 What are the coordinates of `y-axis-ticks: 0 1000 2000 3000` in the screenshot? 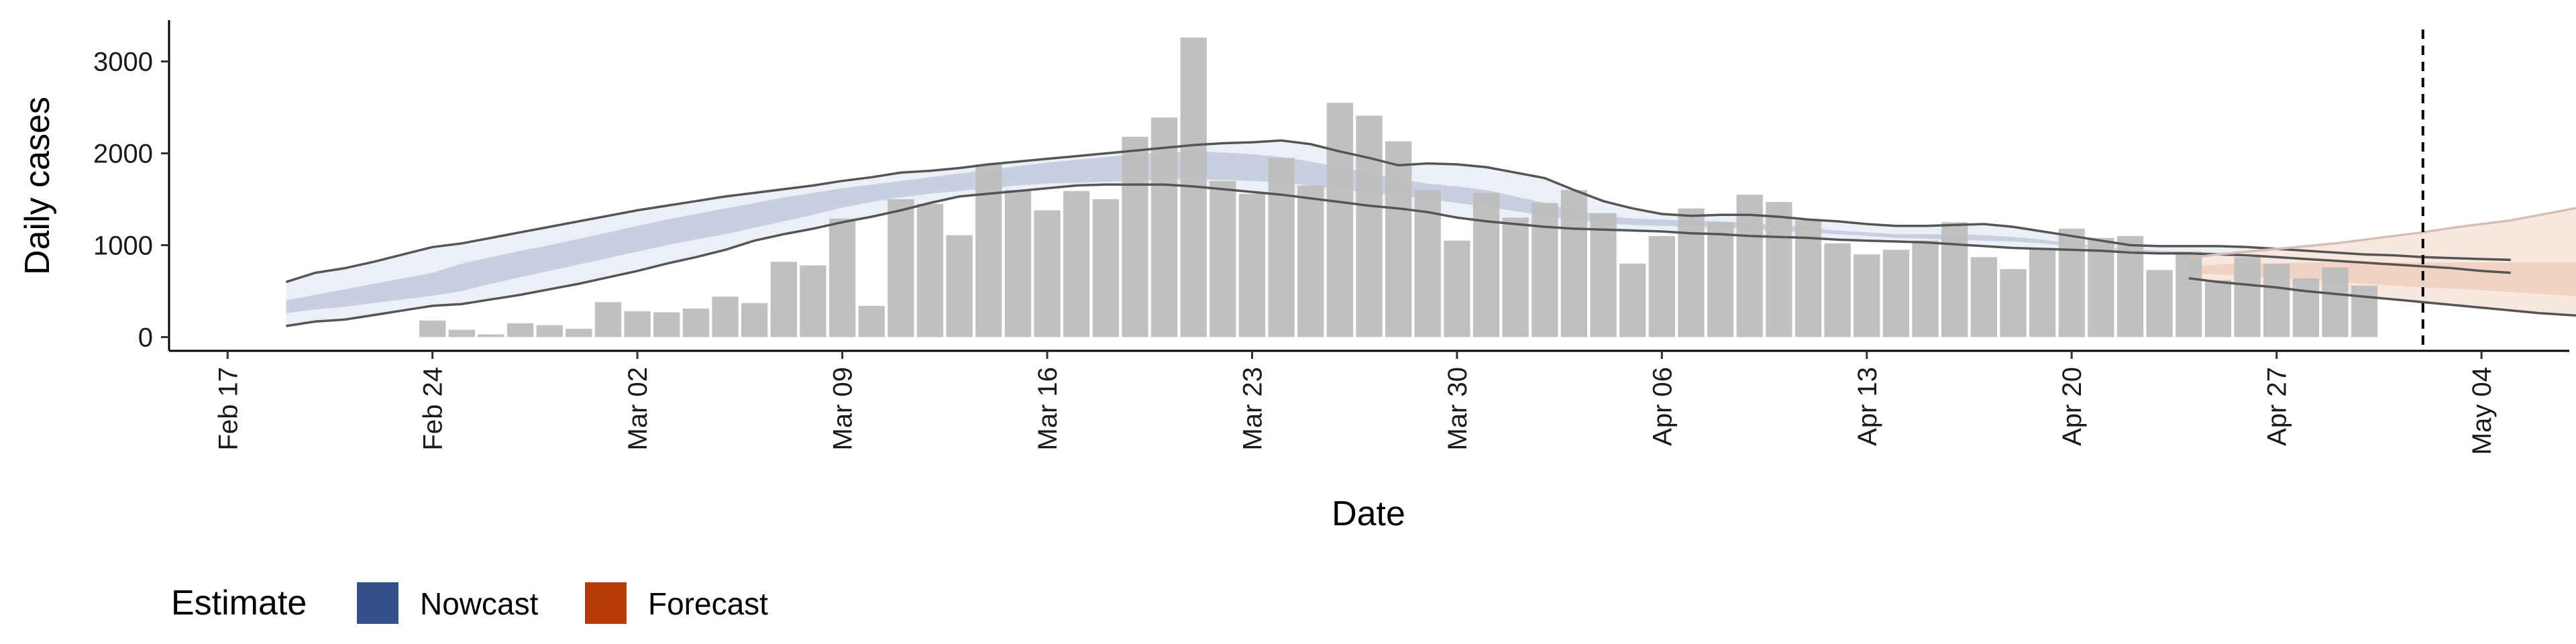 It's located at (131, 200).